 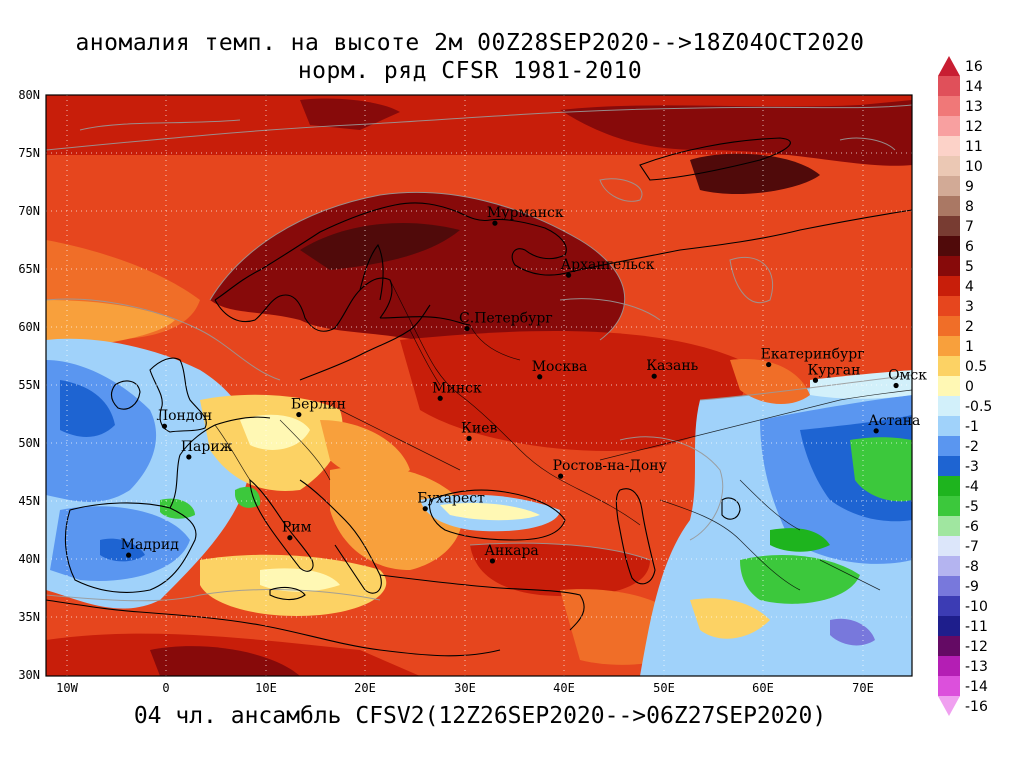 I want to click on lon-axis-labels: 10W 0 10E 20E 30E 40E 50E 60E 70E, so click(x=465, y=688).